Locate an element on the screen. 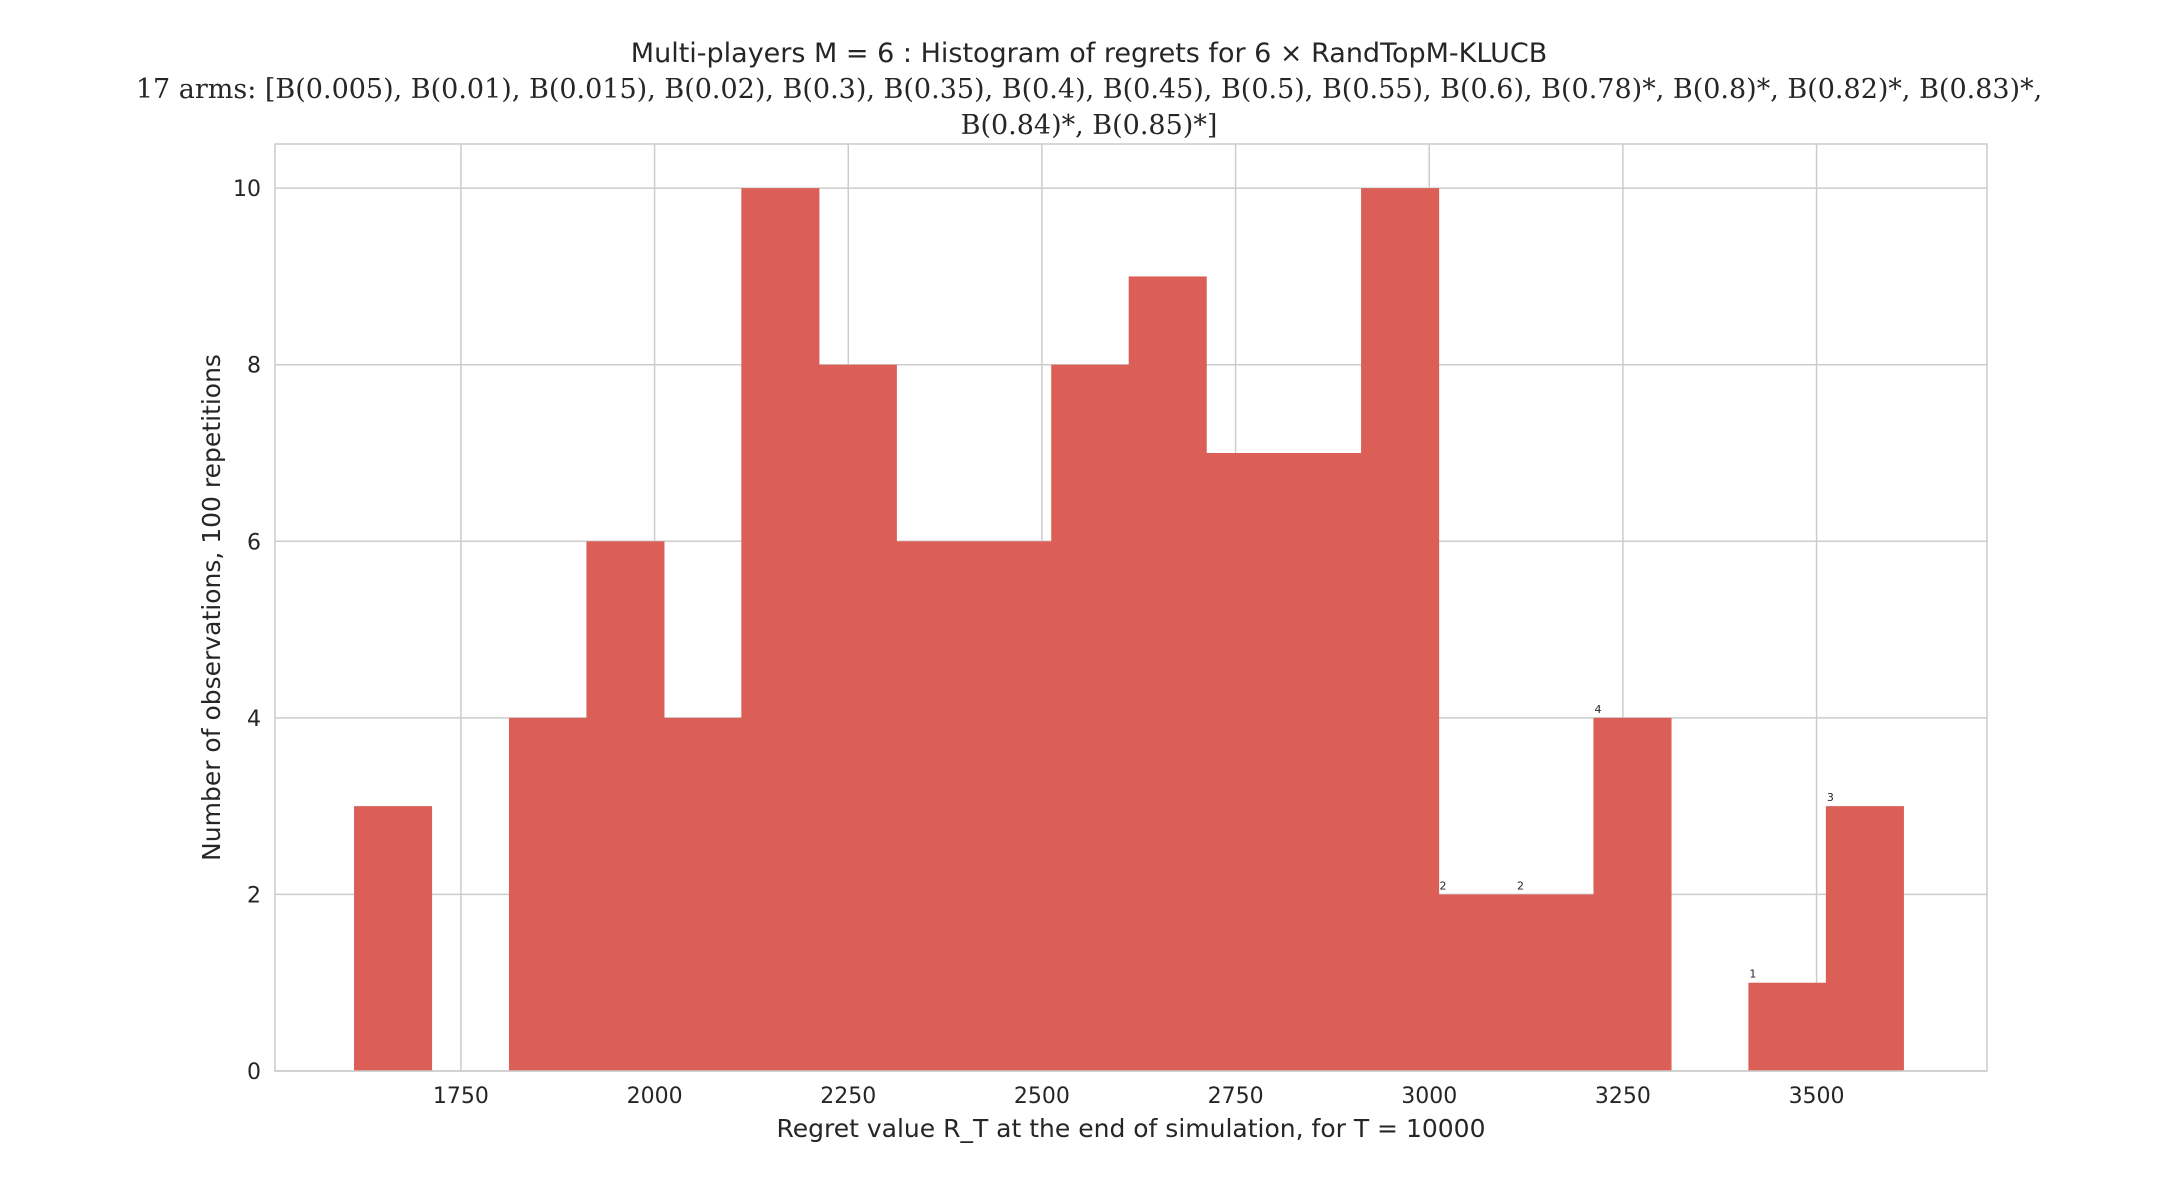 The height and width of the screenshot is (1188, 2178). y-tick-label-3: 6 is located at coordinates (254, 542).